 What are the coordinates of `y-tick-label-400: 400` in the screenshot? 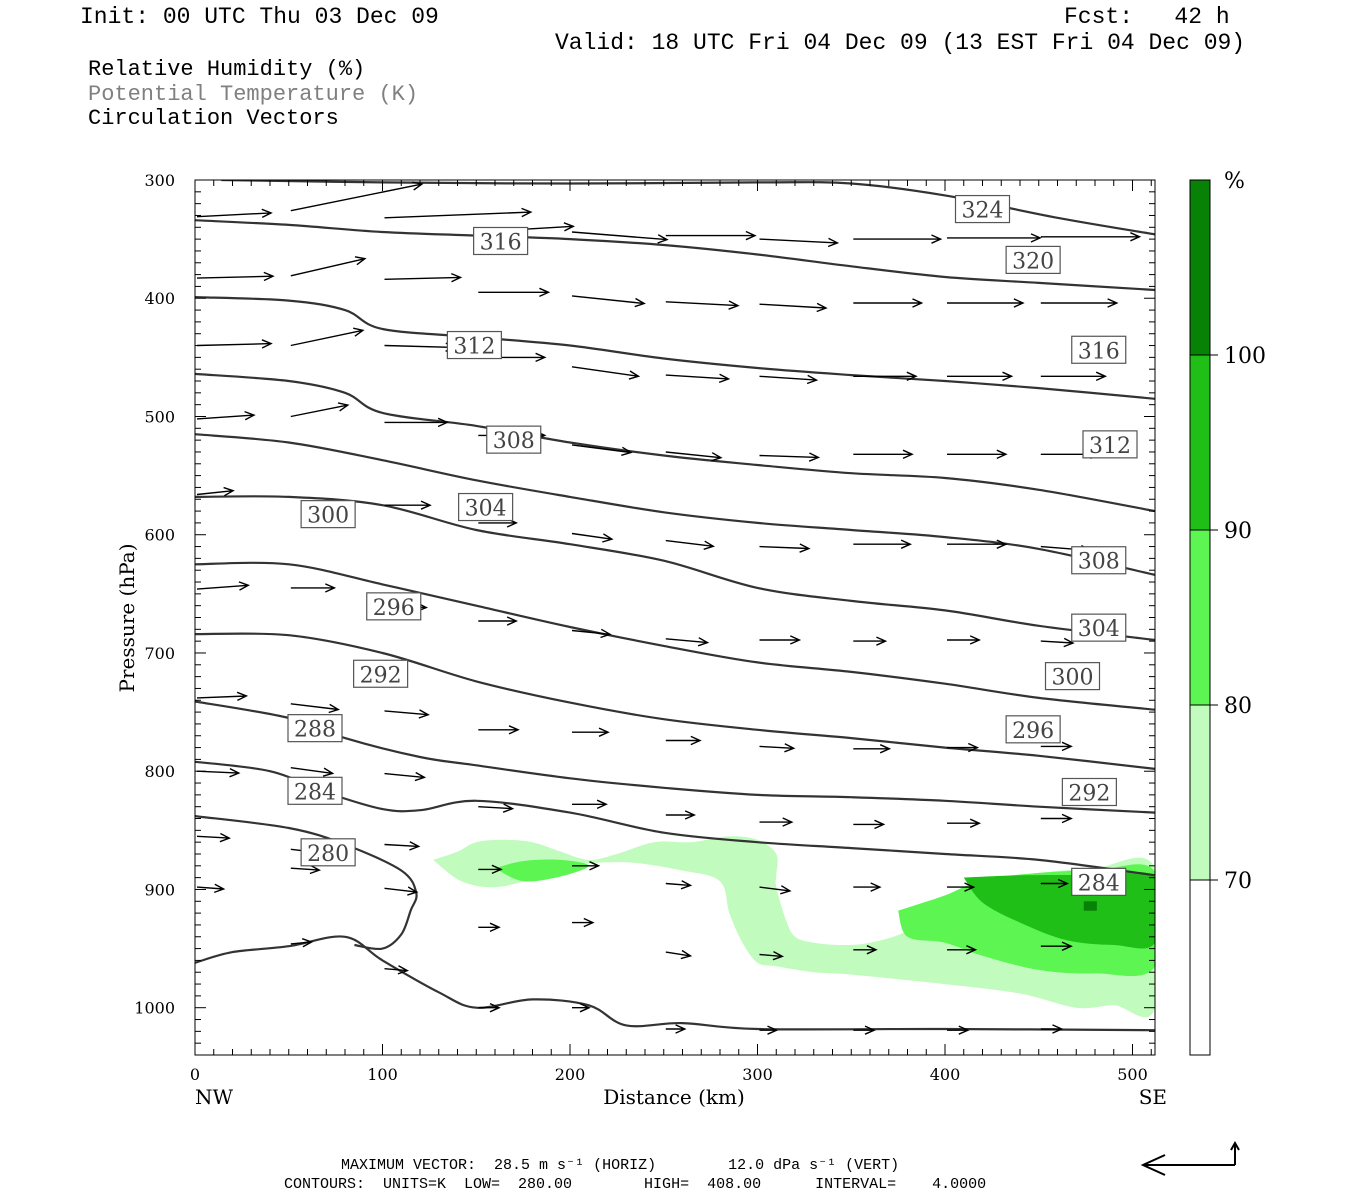 It's located at (159, 298).